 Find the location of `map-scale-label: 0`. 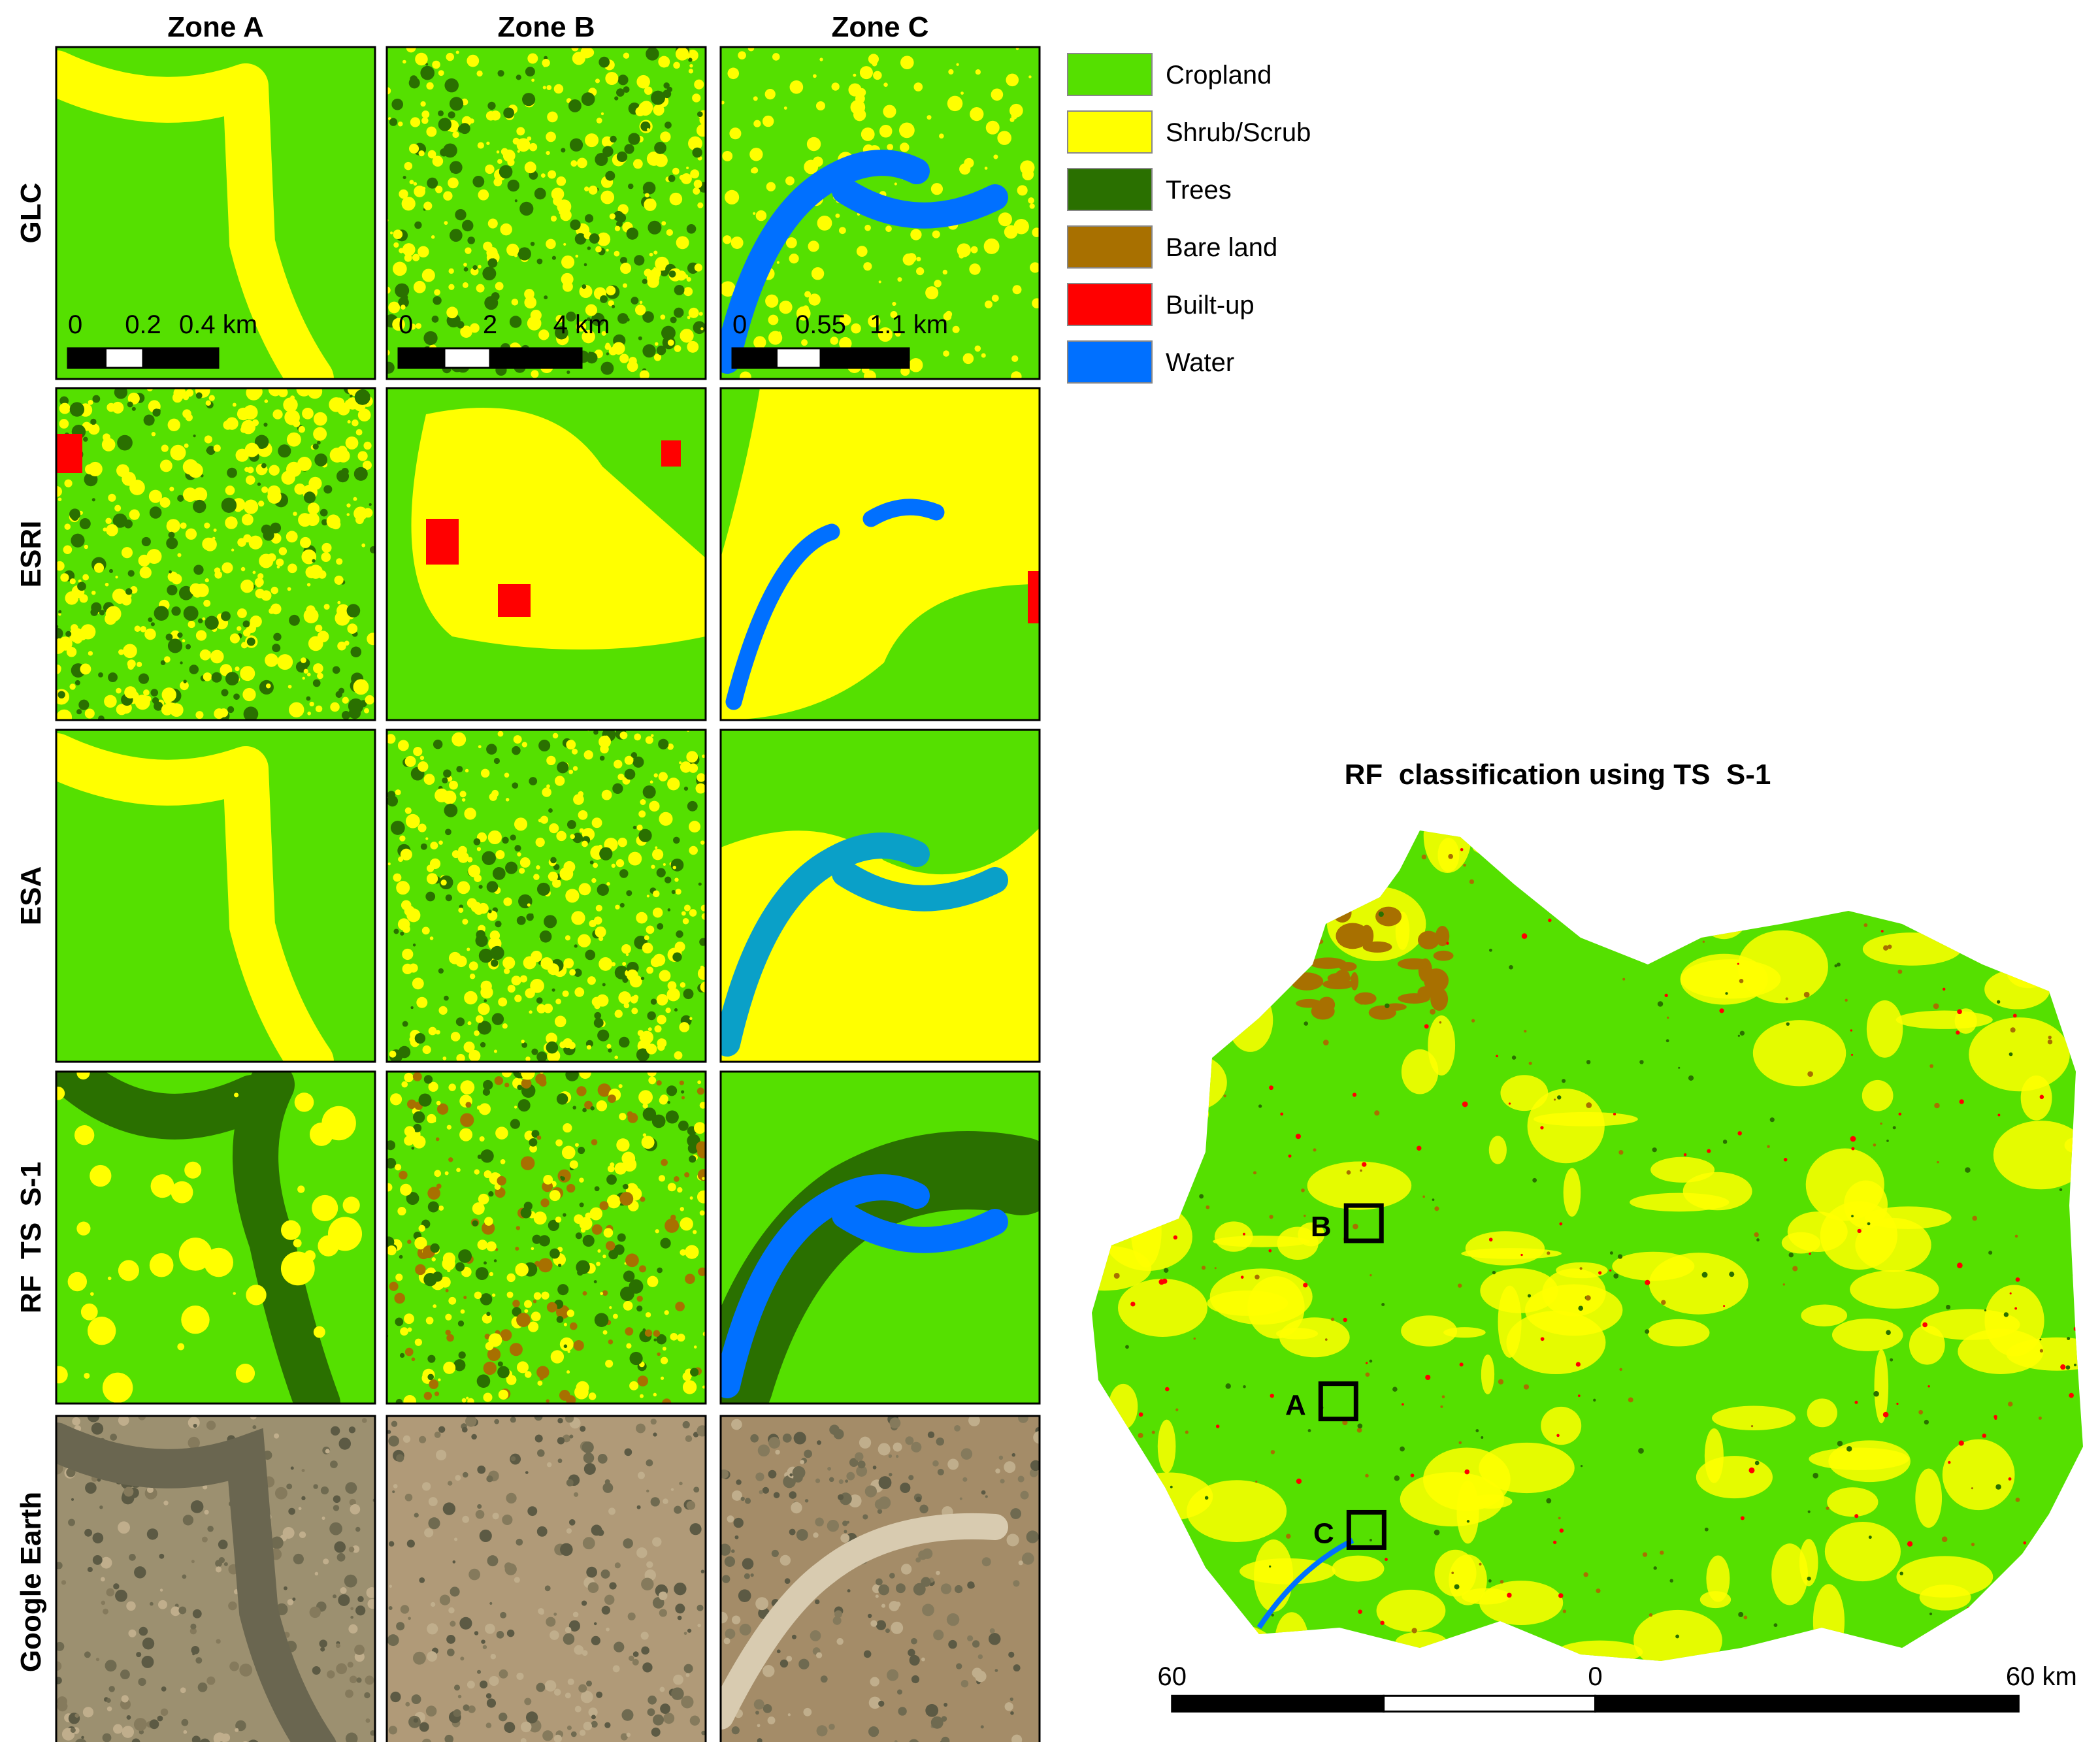

map-scale-label: 0 is located at coordinates (1595, 1676).